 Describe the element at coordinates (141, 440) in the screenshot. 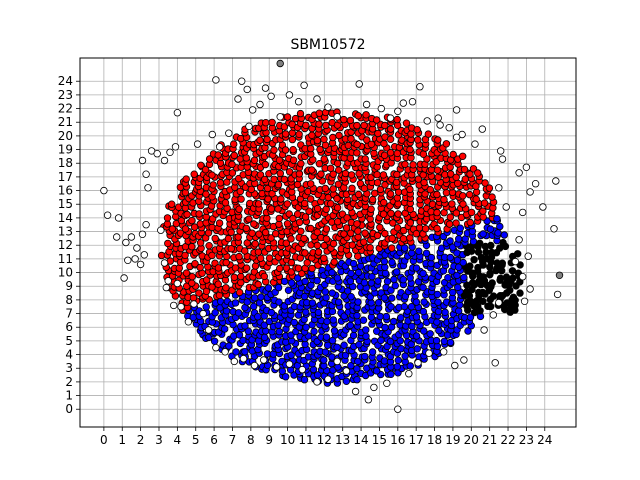

I see `x-tick-label: 2` at that location.